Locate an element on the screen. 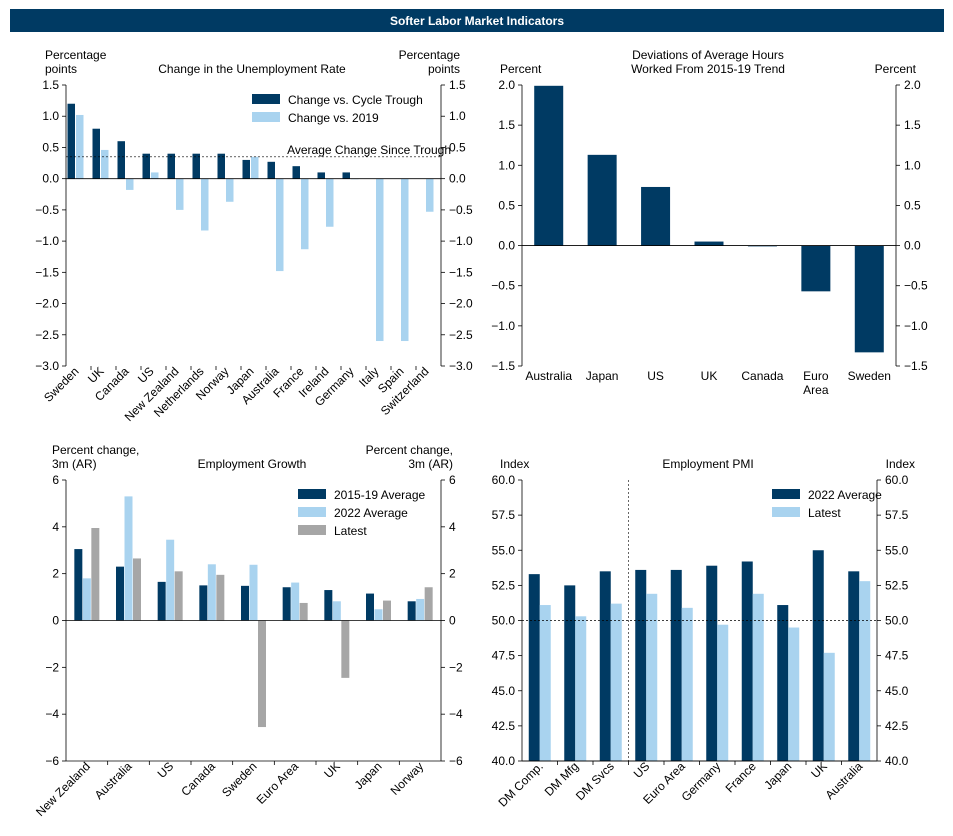  hours-ytick-label-left: −0.5 is located at coordinates (503, 286).